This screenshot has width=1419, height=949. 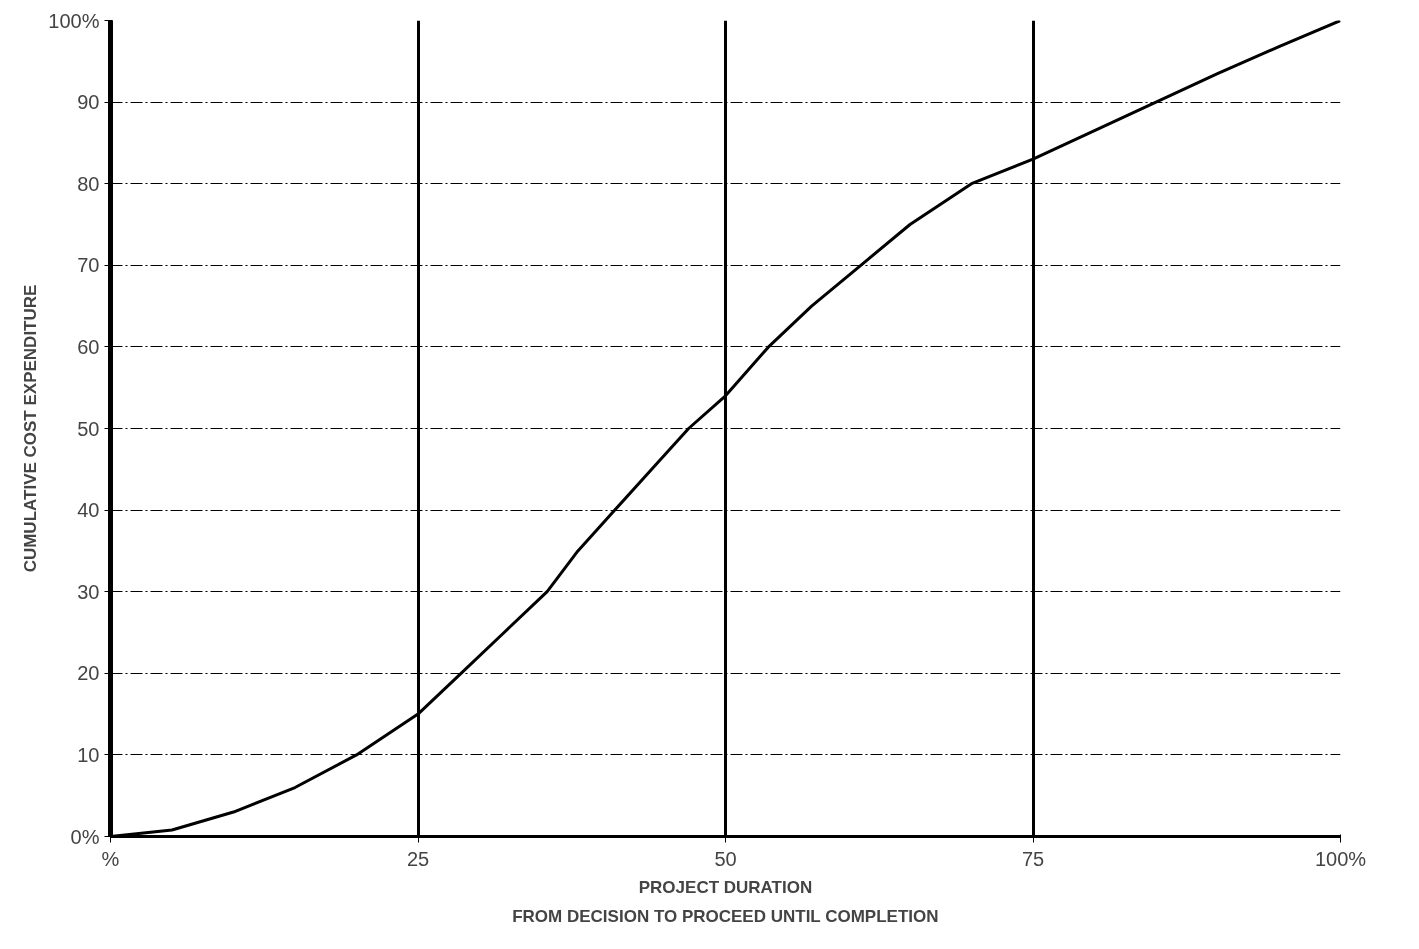 I want to click on y-tick-label: 30, so click(x=88, y=591).